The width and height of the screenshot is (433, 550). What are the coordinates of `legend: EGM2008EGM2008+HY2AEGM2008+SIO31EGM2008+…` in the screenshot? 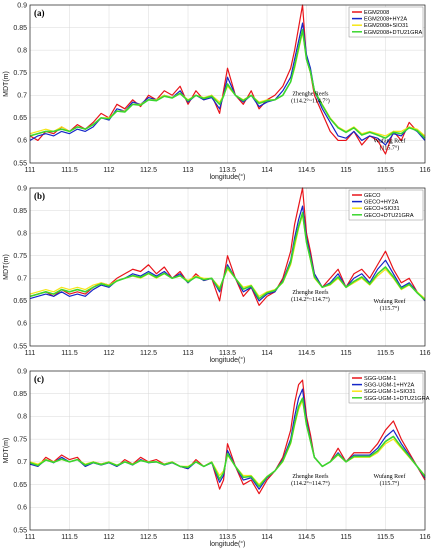 It's located at (386, 22).